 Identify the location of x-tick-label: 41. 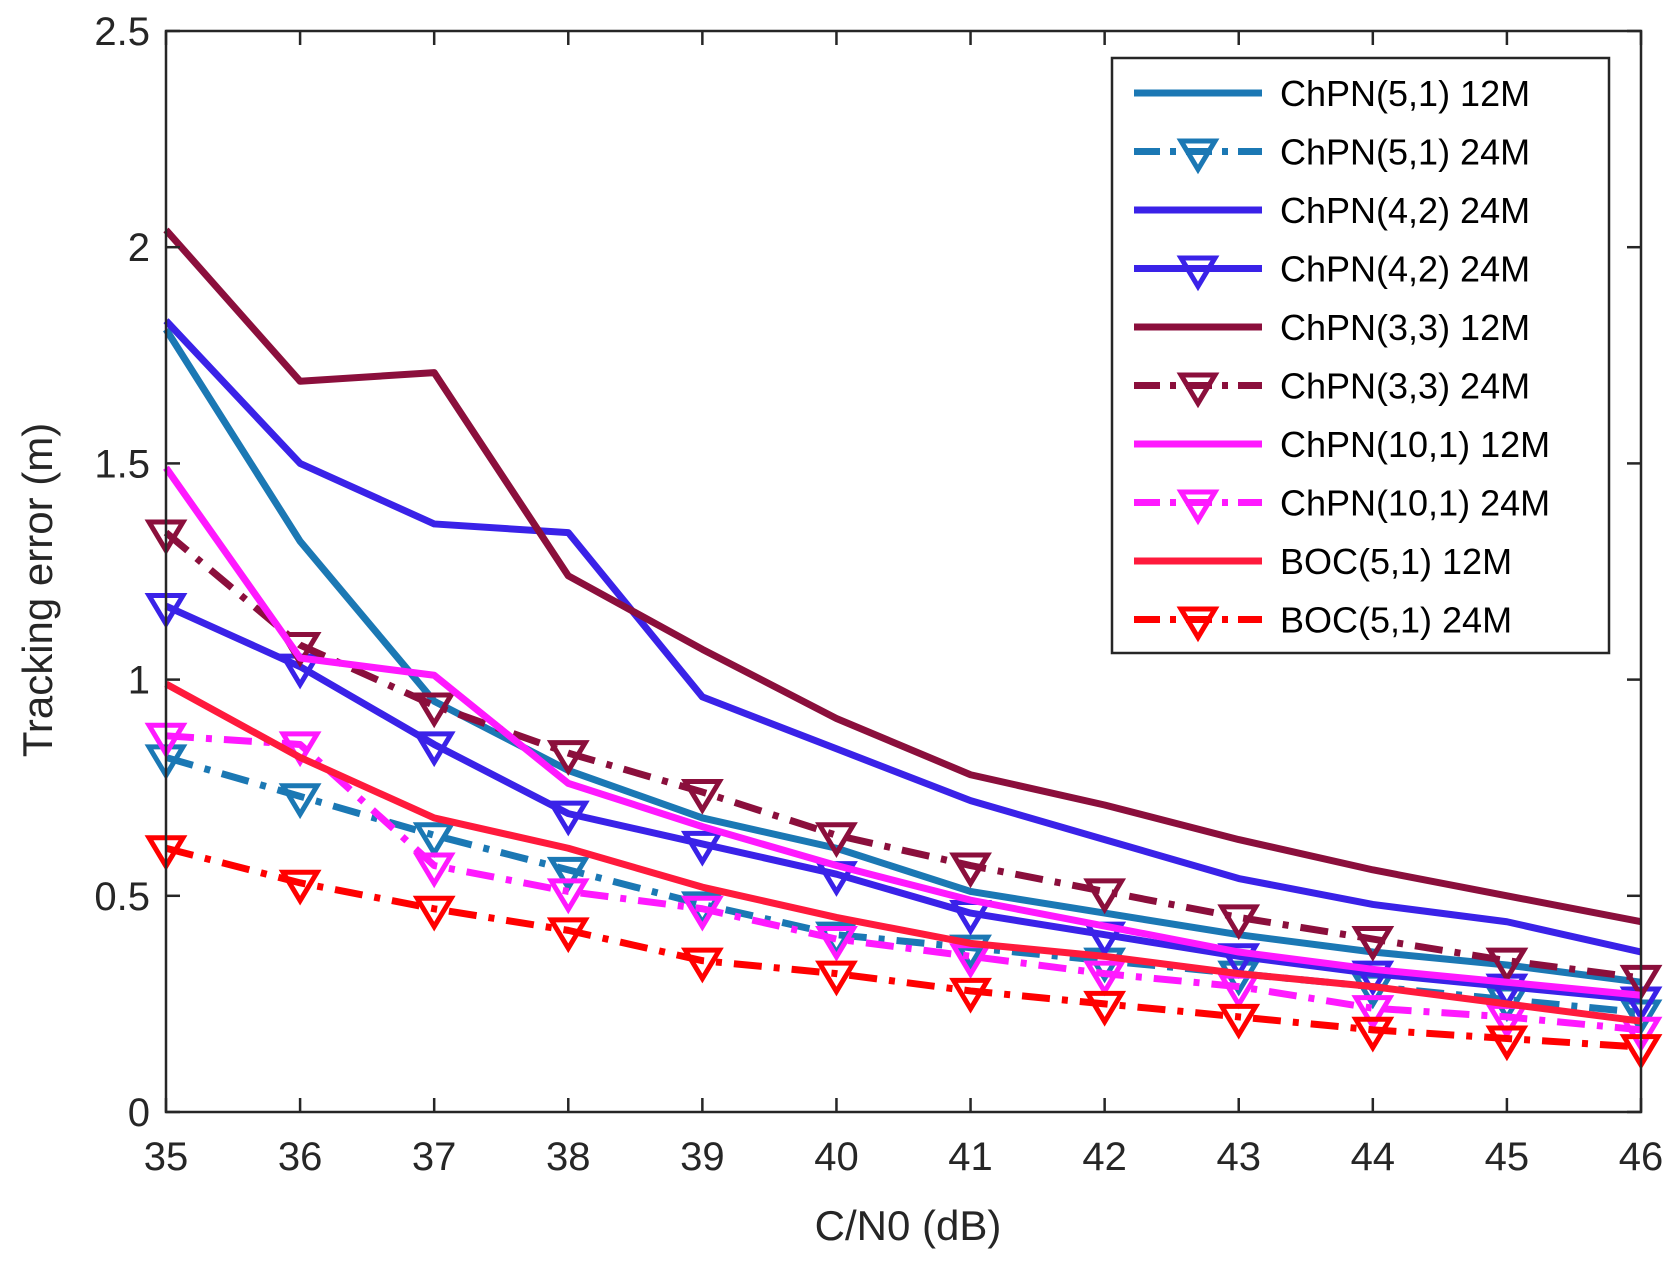
(970, 1157).